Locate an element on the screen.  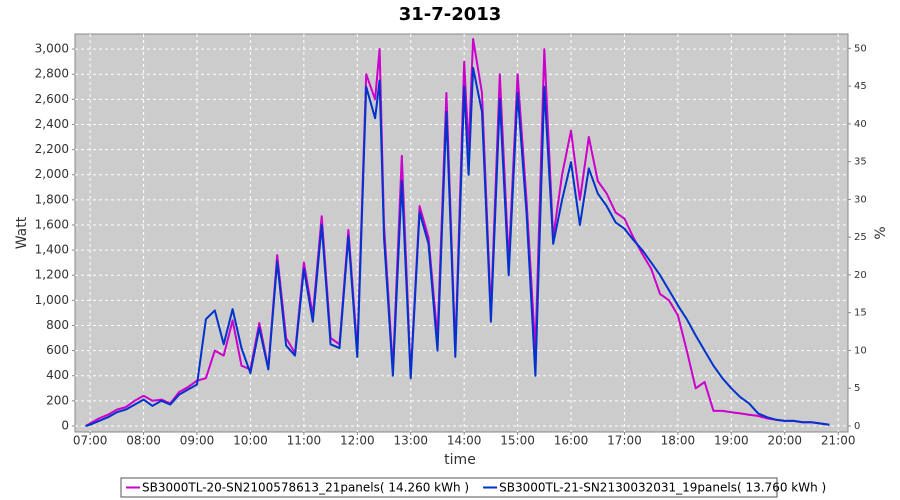
x-tick-label: 18:00 is located at coordinates (678, 441).